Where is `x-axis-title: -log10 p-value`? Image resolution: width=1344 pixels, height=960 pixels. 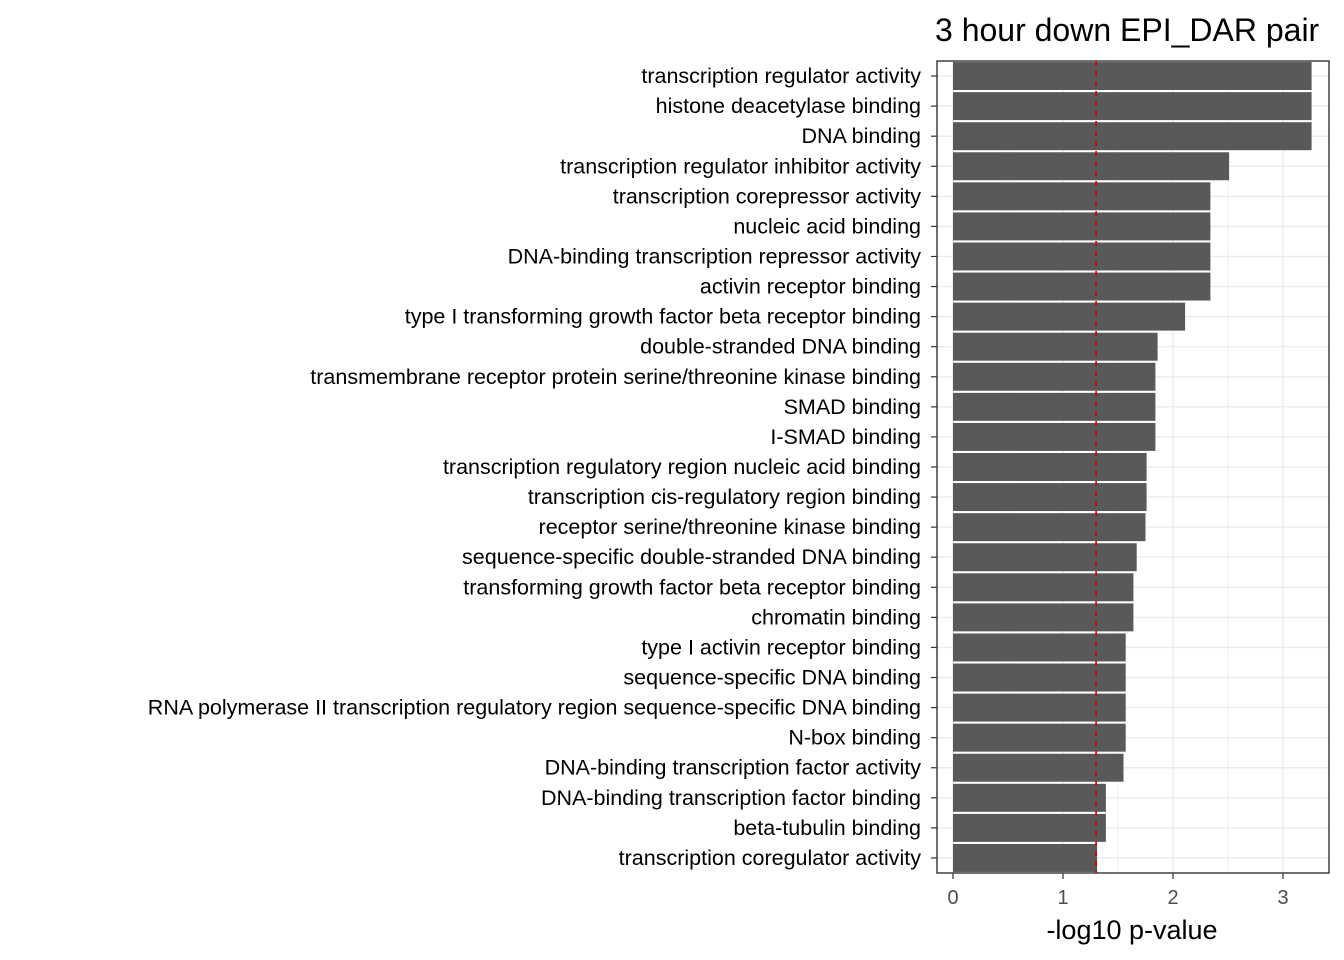
x-axis-title: -log10 p-value is located at coordinates (1131, 930).